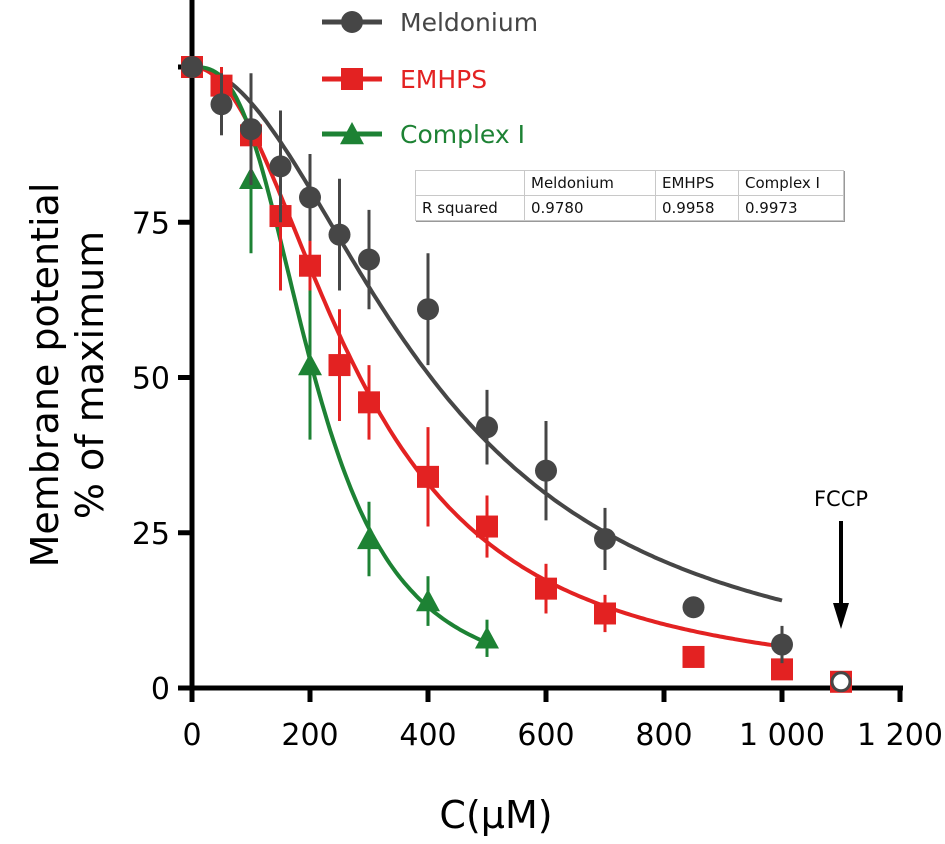 Image resolution: width=945 pixels, height=844 pixels. Describe the element at coordinates (309, 735) in the screenshot. I see `x-tick-label: 200` at that location.